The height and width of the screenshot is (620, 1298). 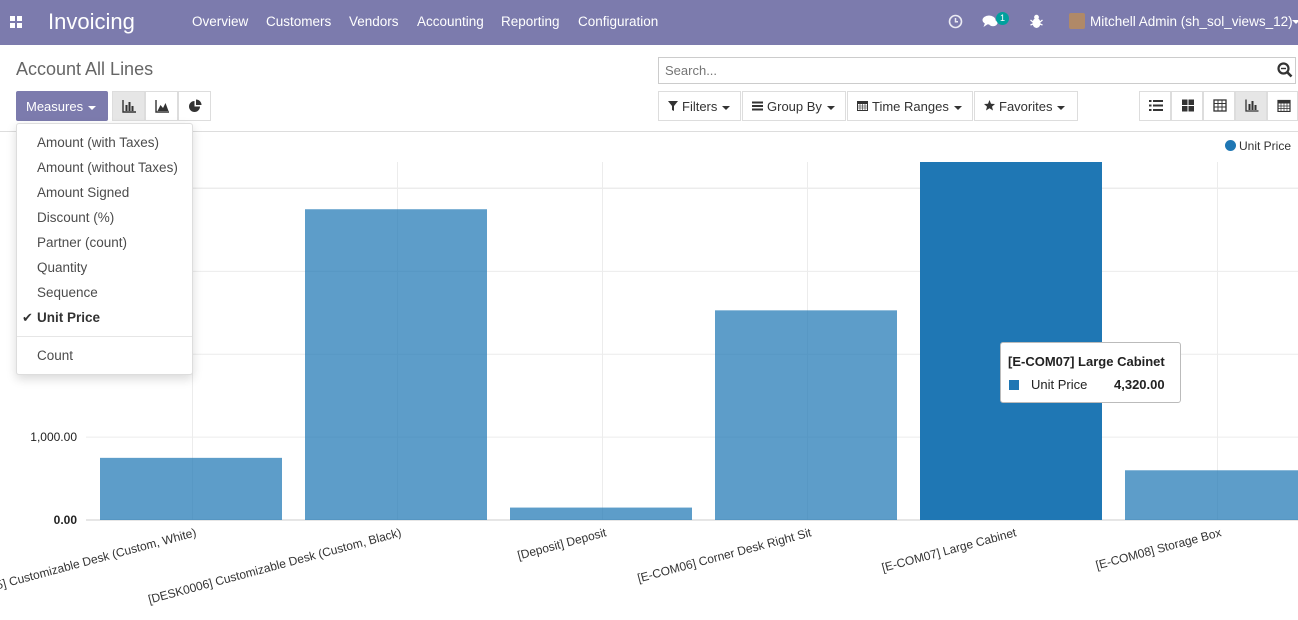 What do you see at coordinates (990, 21) in the screenshot?
I see `messages-icon` at bounding box center [990, 21].